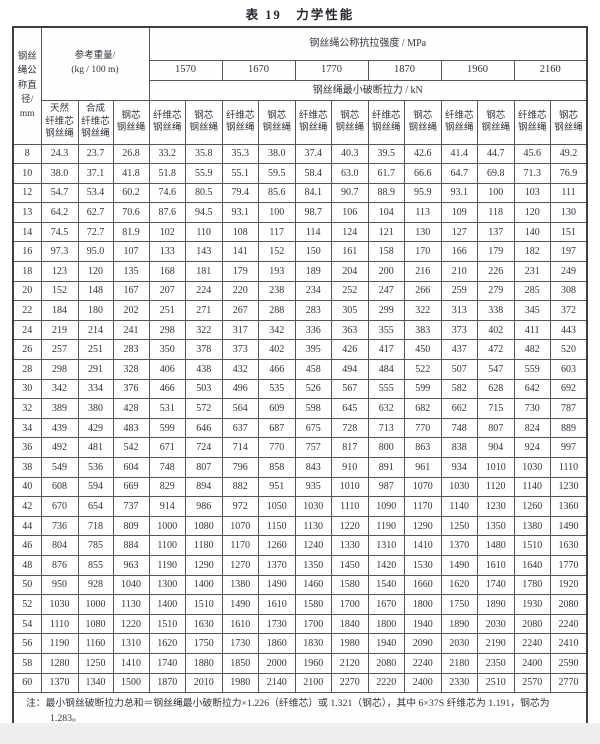  I want to click on diameter-column-header: 钢丝 绳公 称直 径/ mm, so click(27, 85).